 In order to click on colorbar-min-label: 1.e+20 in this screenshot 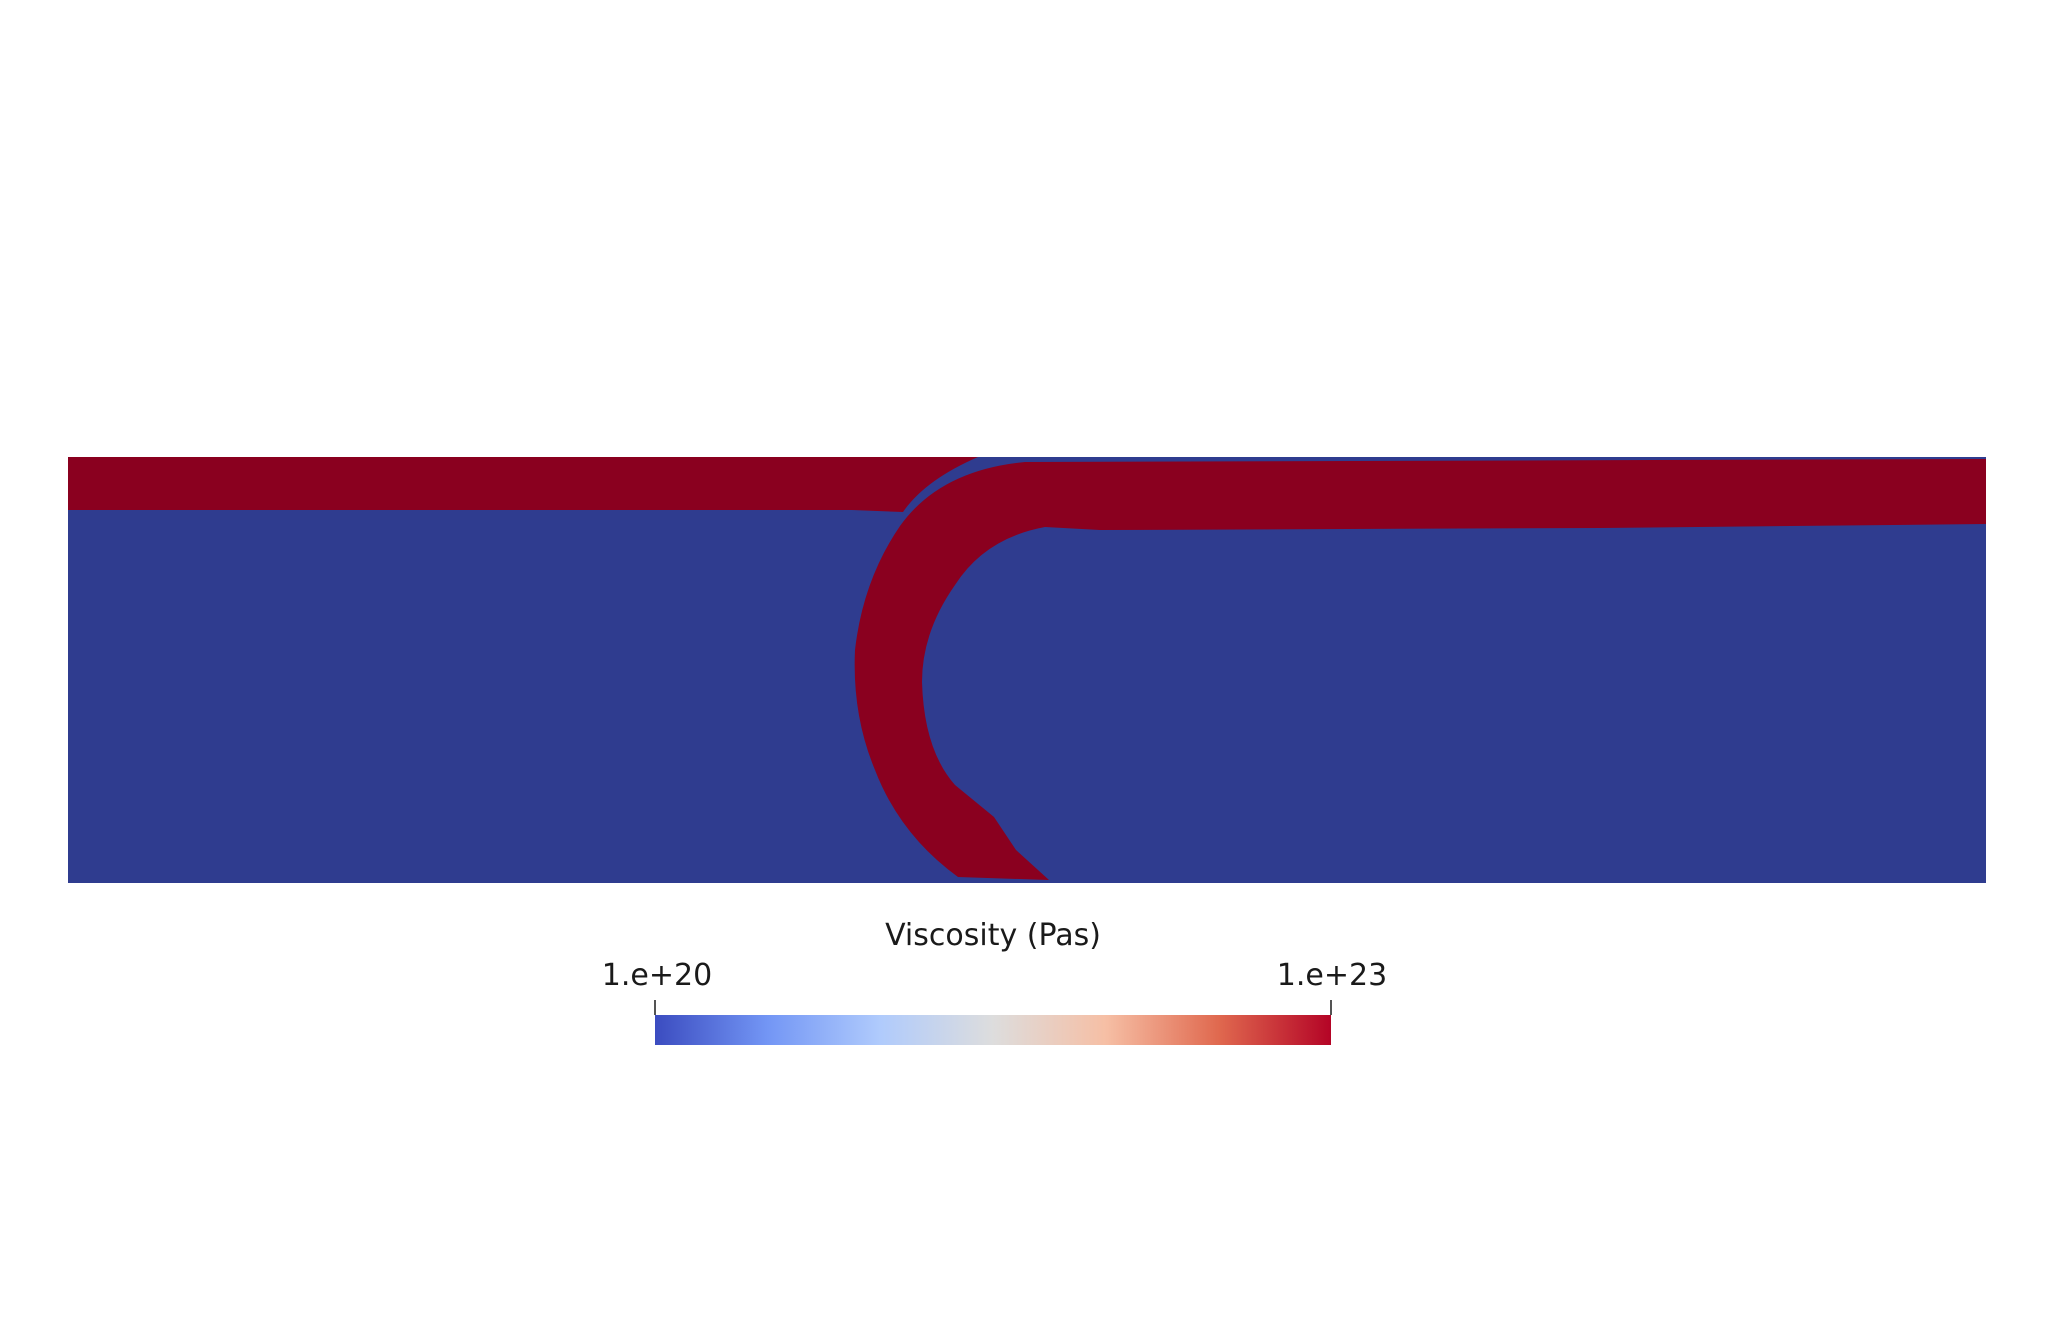, I will do `click(657, 975)`.